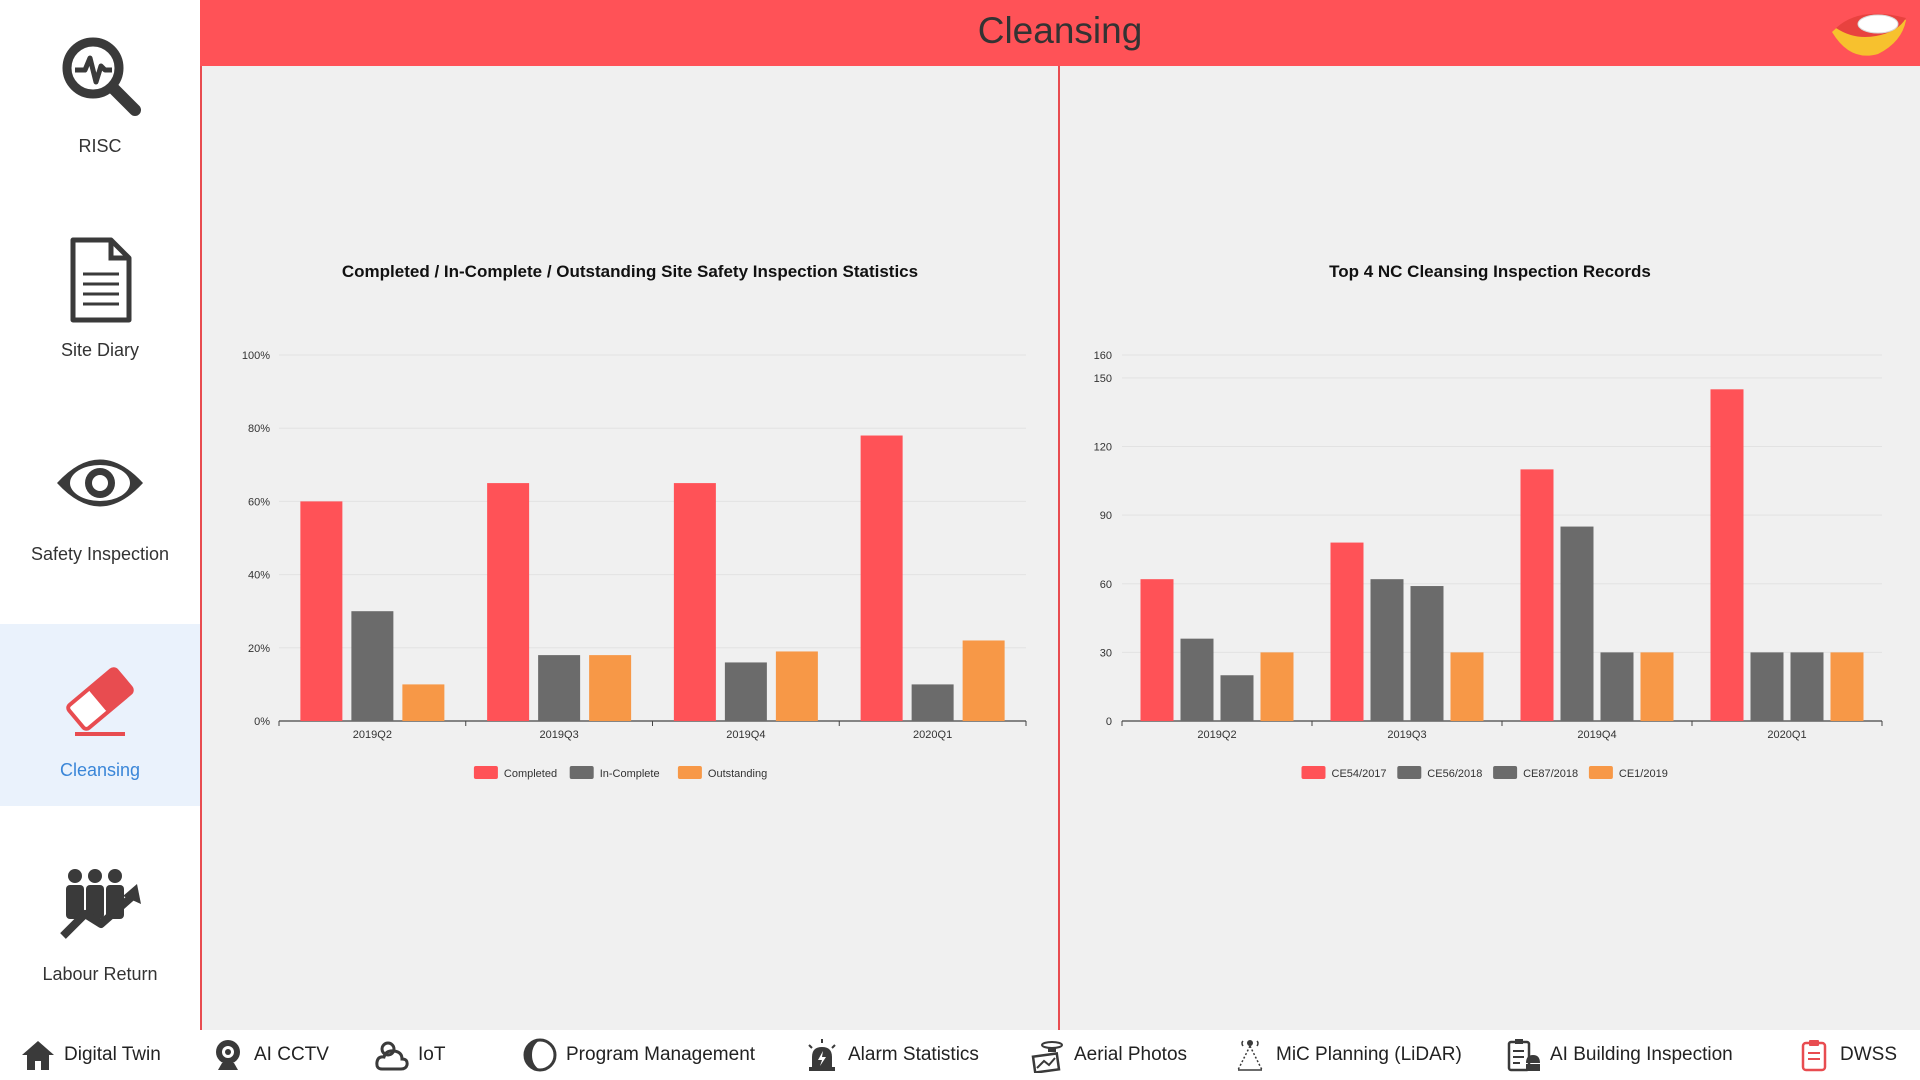  Describe the element at coordinates (1643, 774) in the screenshot. I see `legend-label: CE1/2019` at that location.